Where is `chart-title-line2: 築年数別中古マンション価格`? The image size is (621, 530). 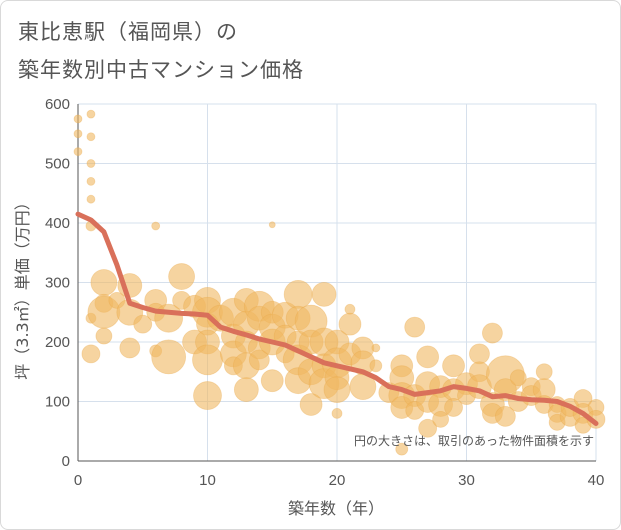 chart-title-line2: 築年数別中古マンション価格 is located at coordinates (161, 70).